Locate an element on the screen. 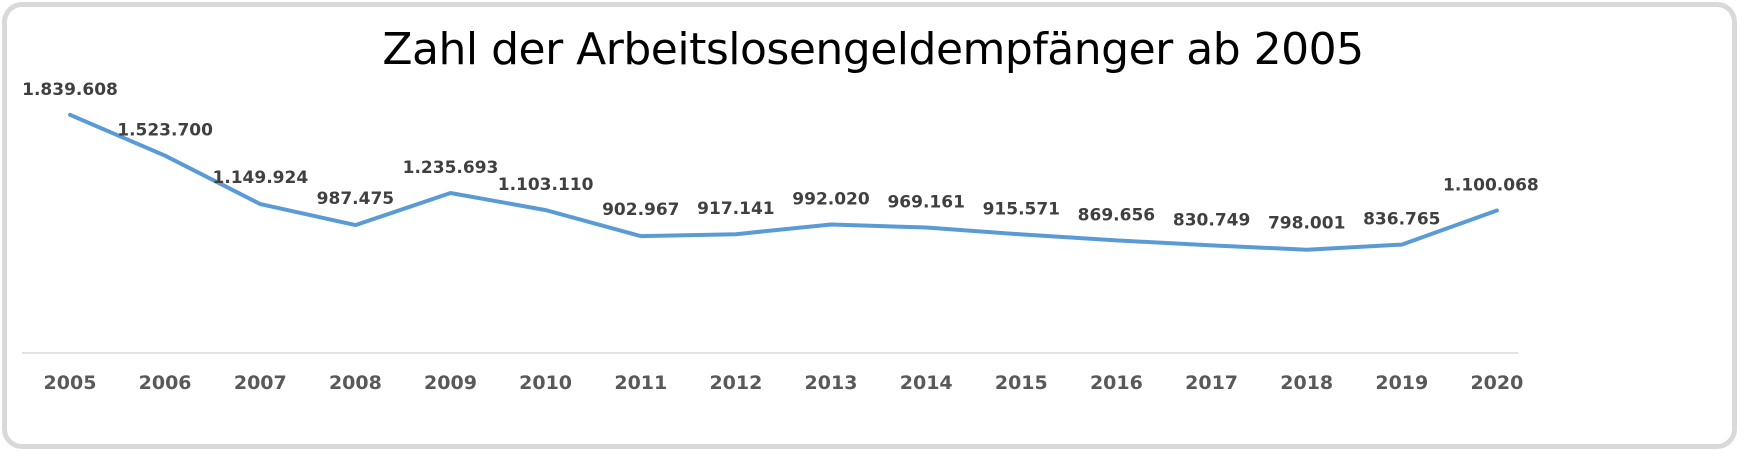 Image resolution: width=1746 pixels, height=456 pixels. data-label: 1.235.693 is located at coordinates (451, 168).